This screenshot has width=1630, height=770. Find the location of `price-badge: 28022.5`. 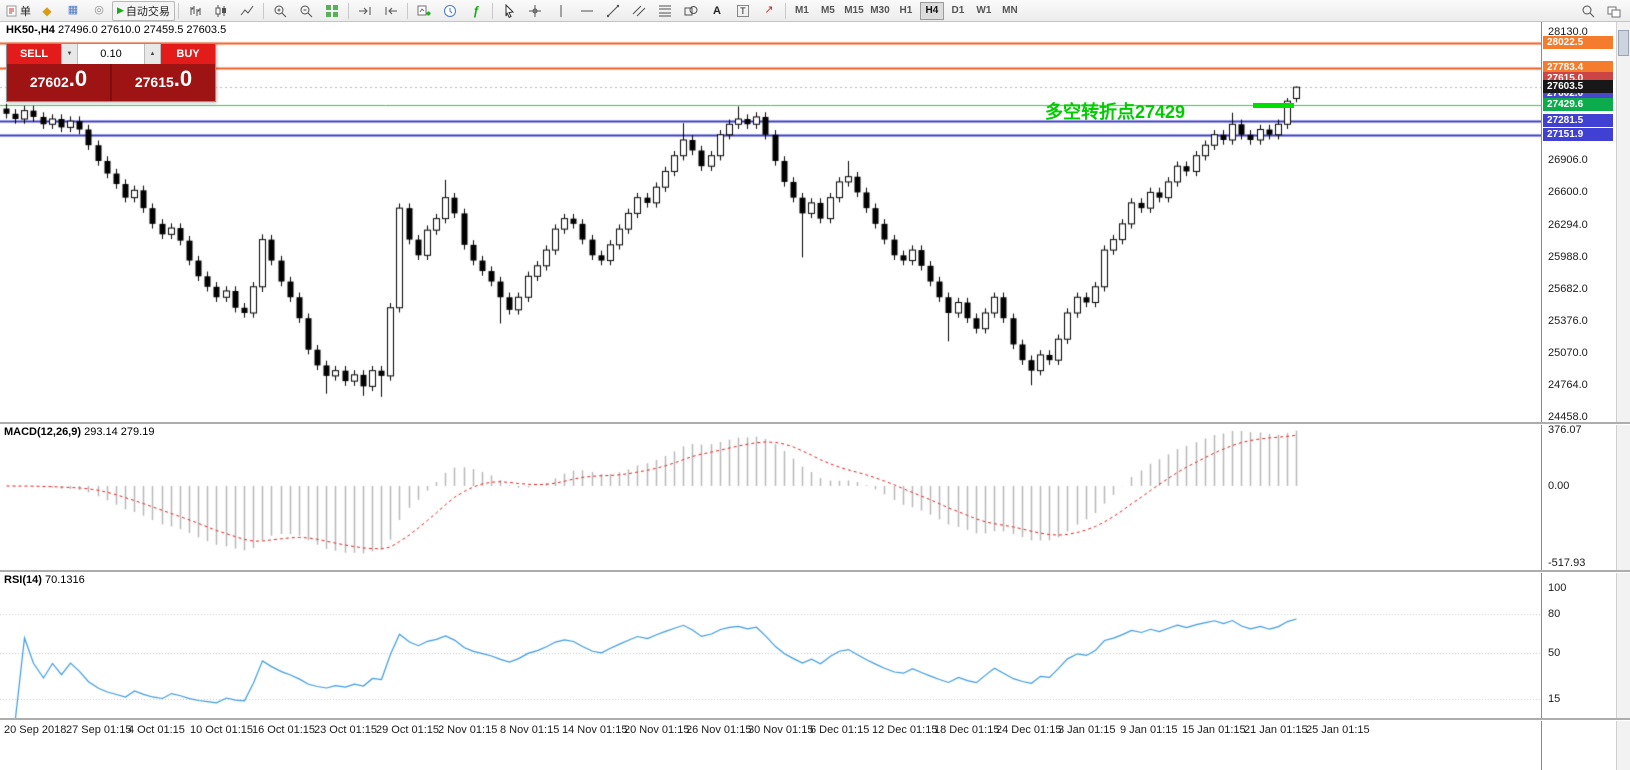

price-badge: 28022.5 is located at coordinates (1578, 42).